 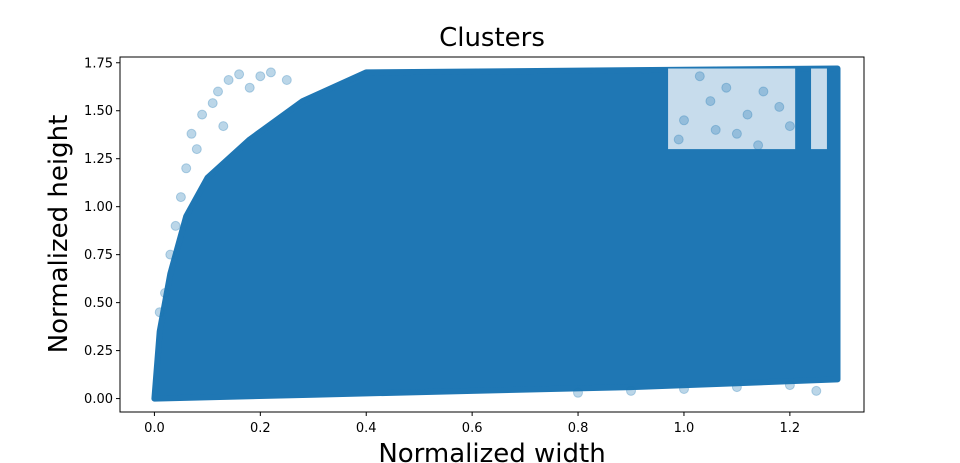 I want to click on y-tick-label: 1.25, so click(x=98, y=159).